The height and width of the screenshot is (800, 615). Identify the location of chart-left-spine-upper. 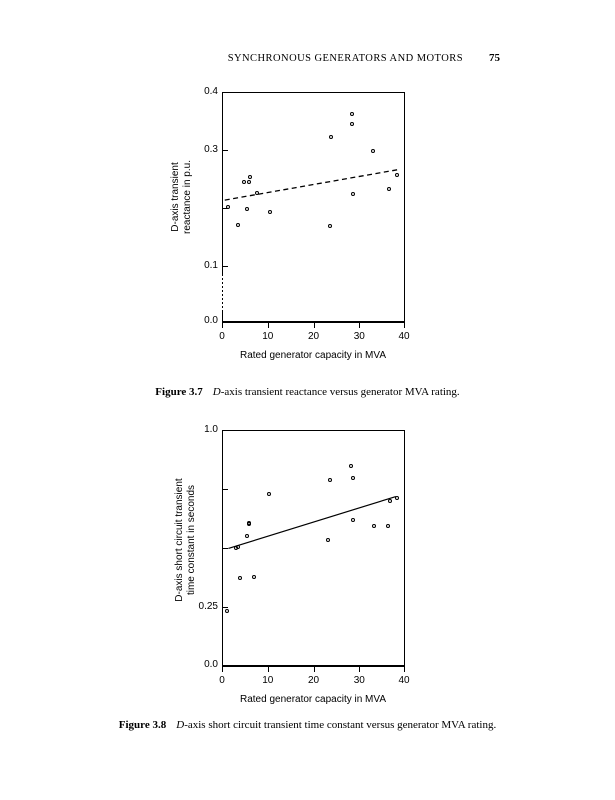
(222, 183).